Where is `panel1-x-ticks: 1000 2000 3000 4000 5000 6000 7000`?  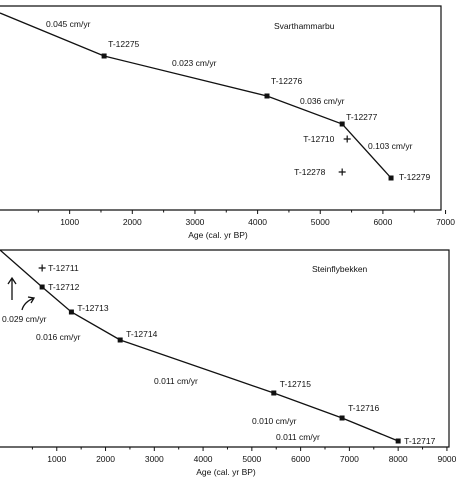
panel1-x-ticks: 1000 2000 3000 4000 5000 6000 7000 is located at coordinates (246, 218).